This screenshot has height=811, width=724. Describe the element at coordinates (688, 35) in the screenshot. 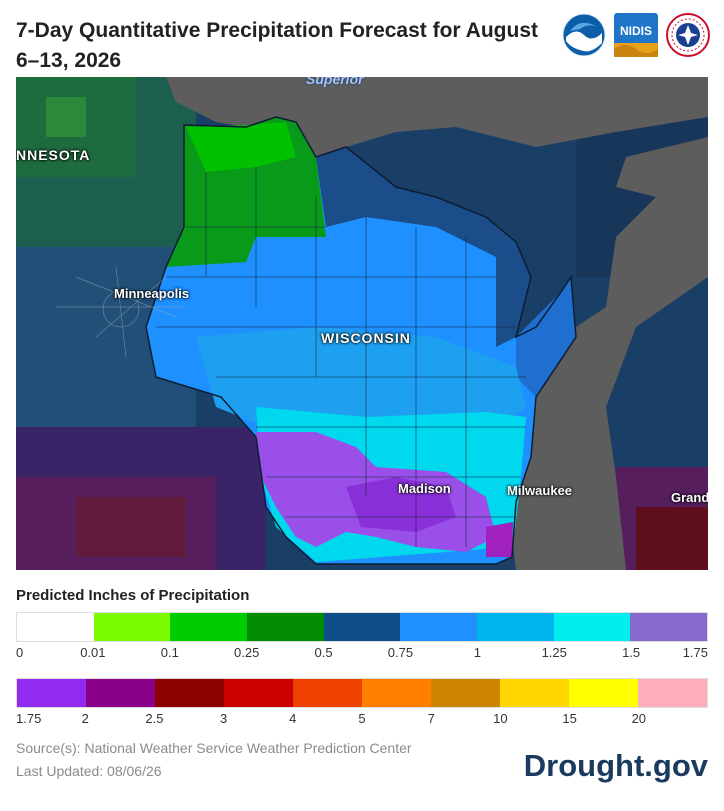

I see `nws-logo` at that location.